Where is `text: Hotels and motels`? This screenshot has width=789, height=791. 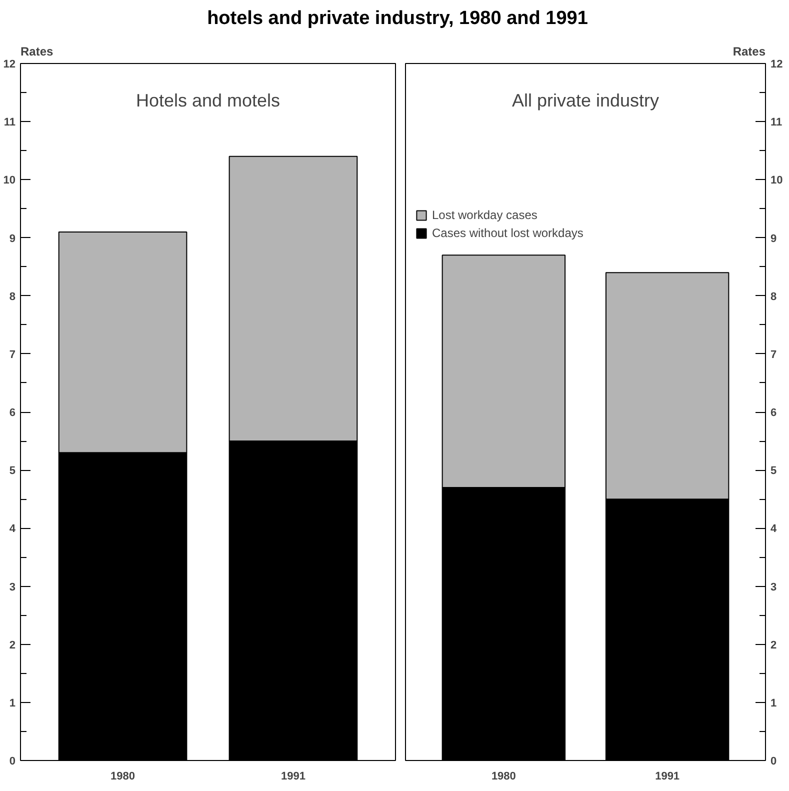 text: Hotels and motels is located at coordinates (208, 100).